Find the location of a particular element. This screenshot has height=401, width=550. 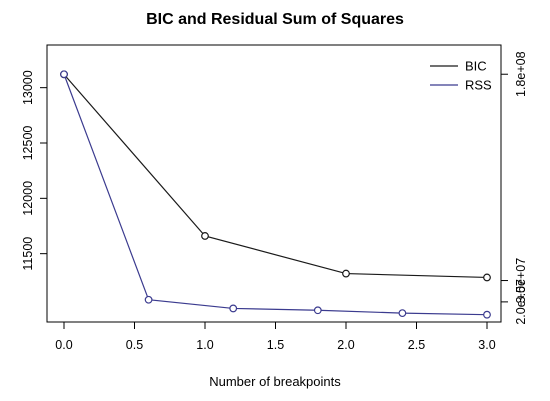

y-axis-left: 11500 12000 12500 13000 is located at coordinates (34, 170).